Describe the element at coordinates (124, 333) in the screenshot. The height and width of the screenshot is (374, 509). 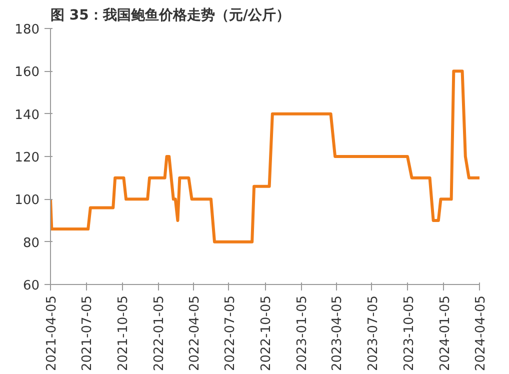
I see `x-tick-label: 2021-10-05` at that location.